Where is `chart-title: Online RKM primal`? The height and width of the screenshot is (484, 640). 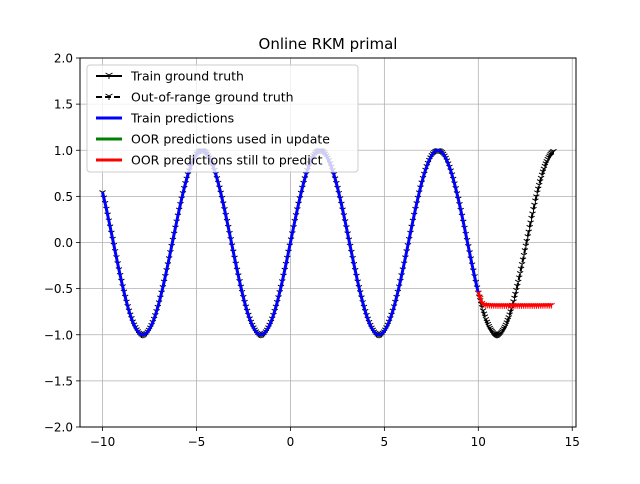 chart-title: Online RKM primal is located at coordinates (328, 44).